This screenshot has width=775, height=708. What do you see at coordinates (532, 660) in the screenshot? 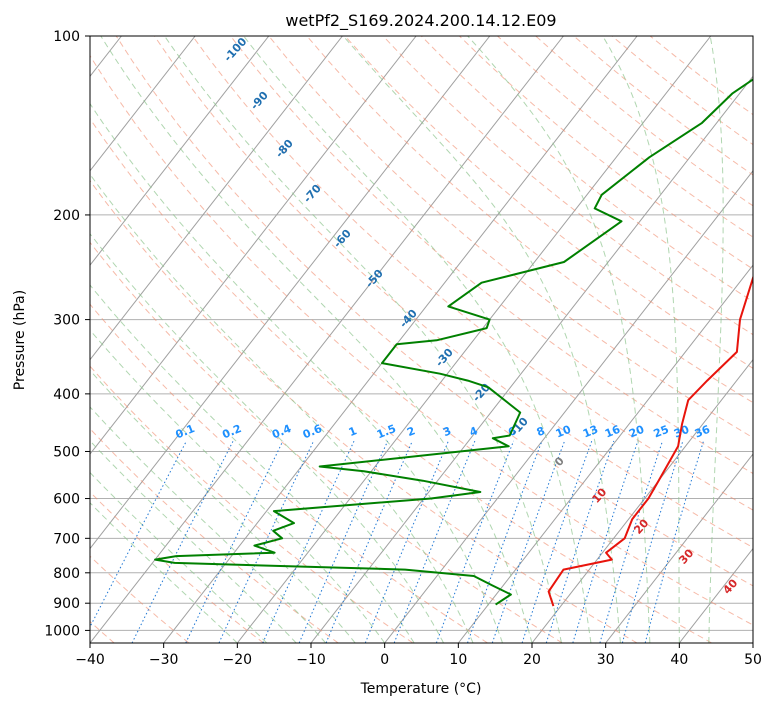
I see `x-tick-label: 20` at bounding box center [532, 660].